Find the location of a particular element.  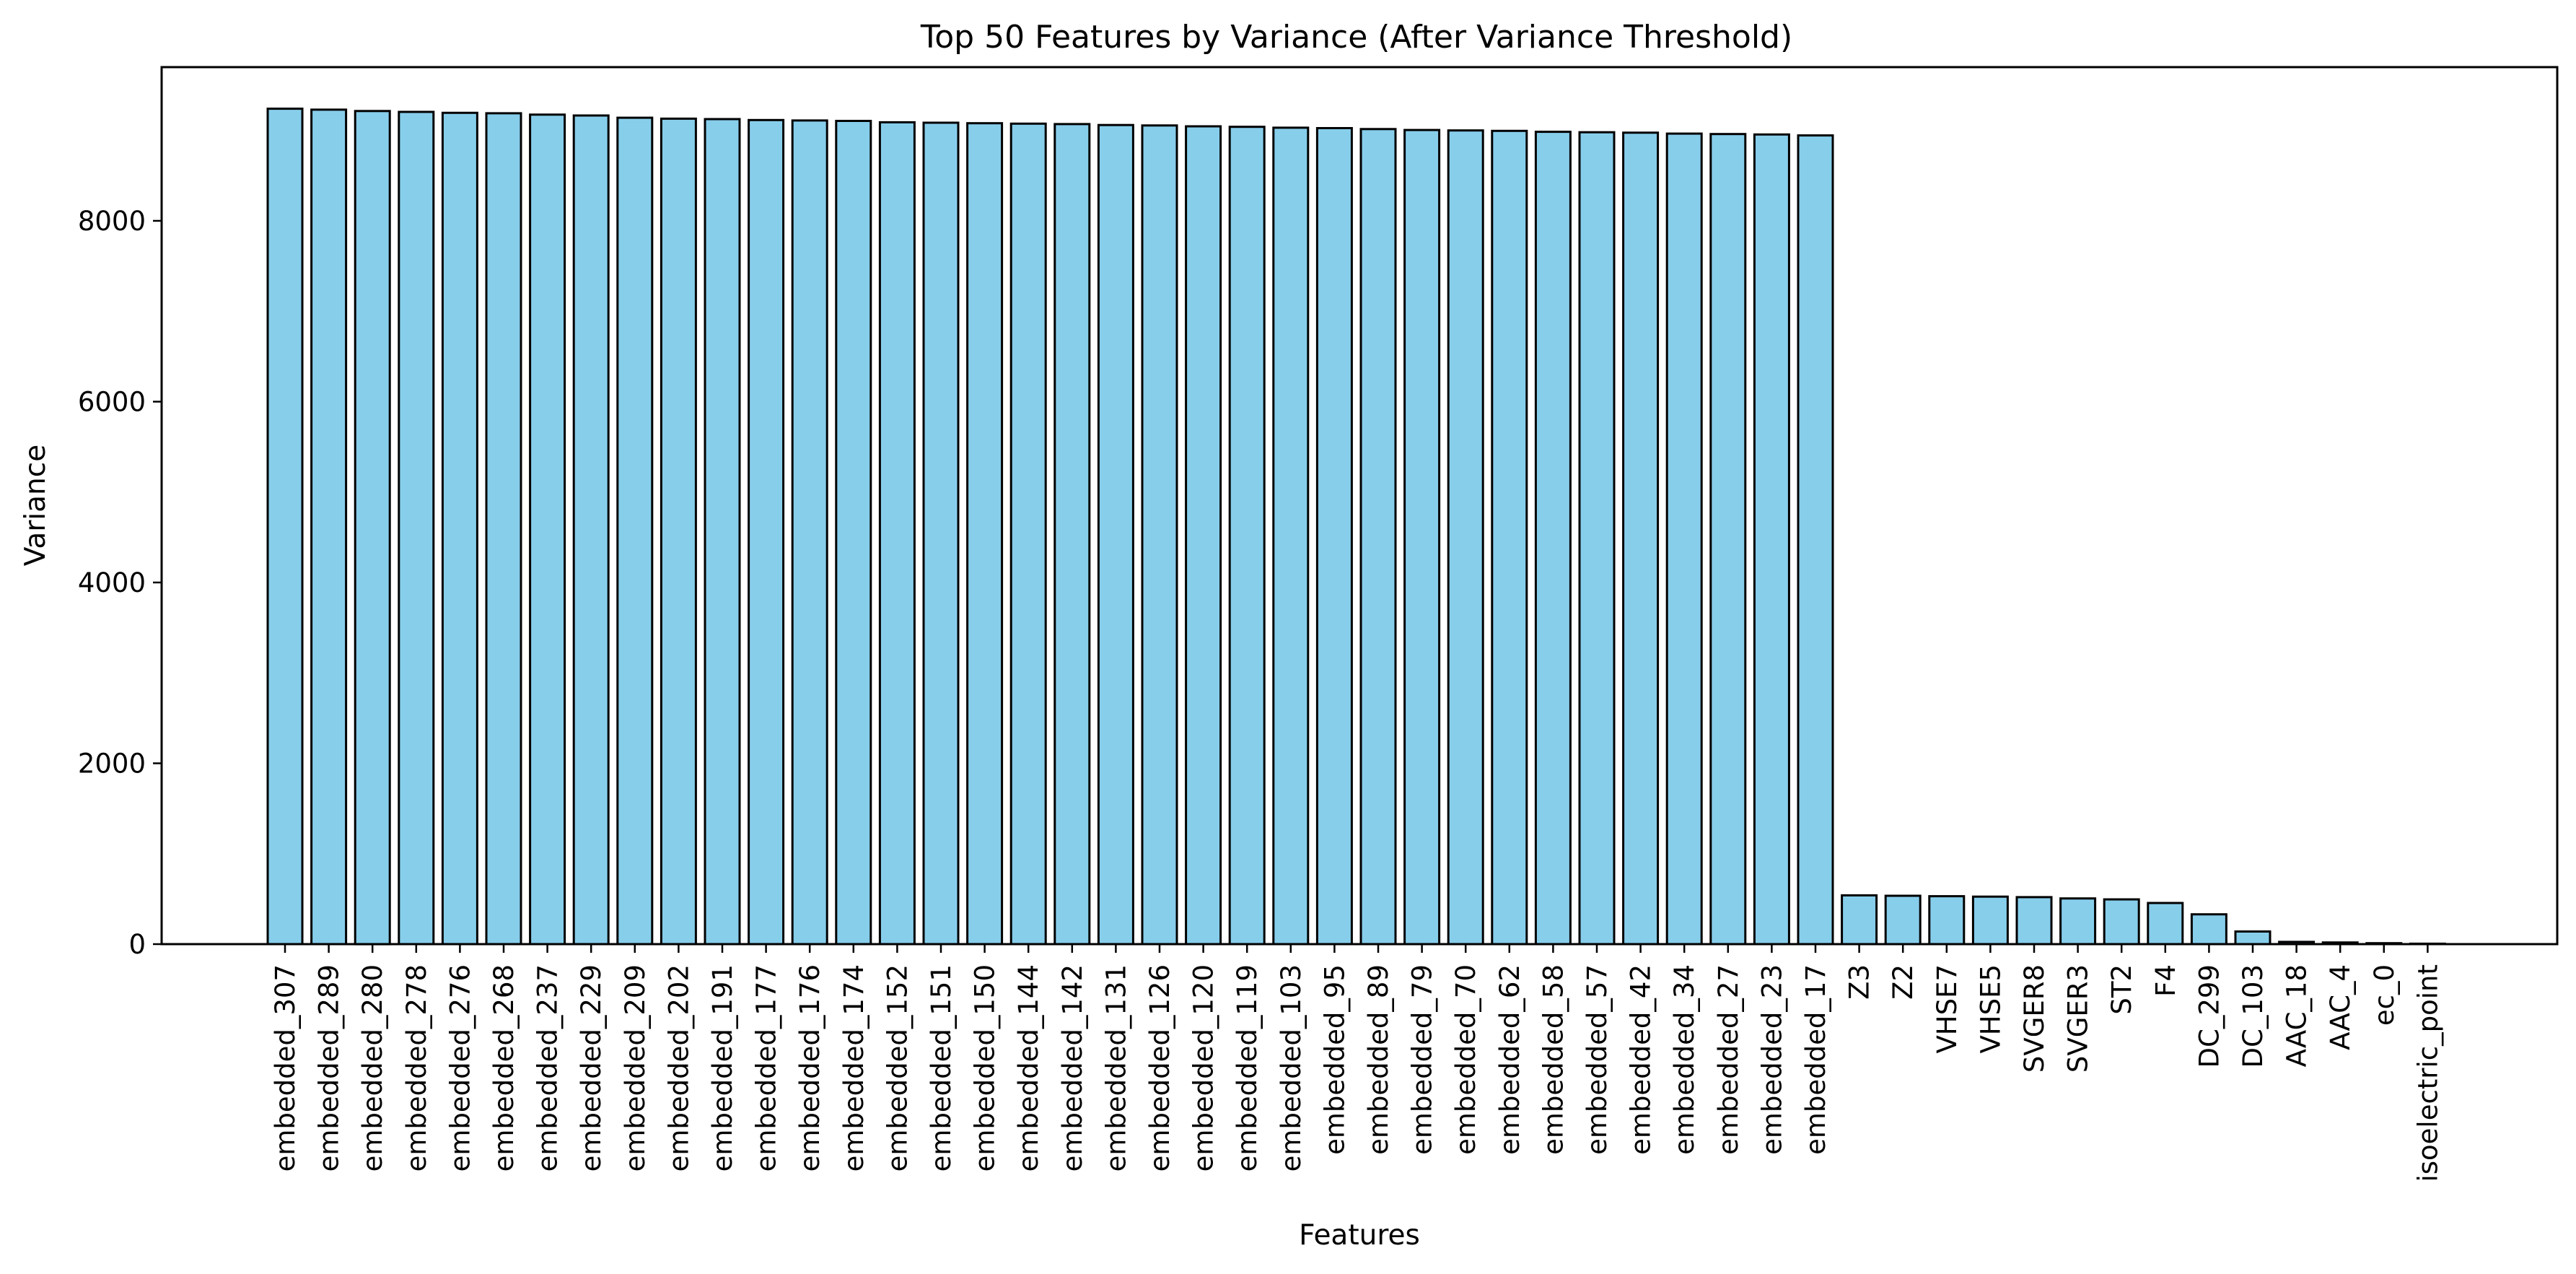

x-tick-label: embedded_23 is located at coordinates (1772, 1059).